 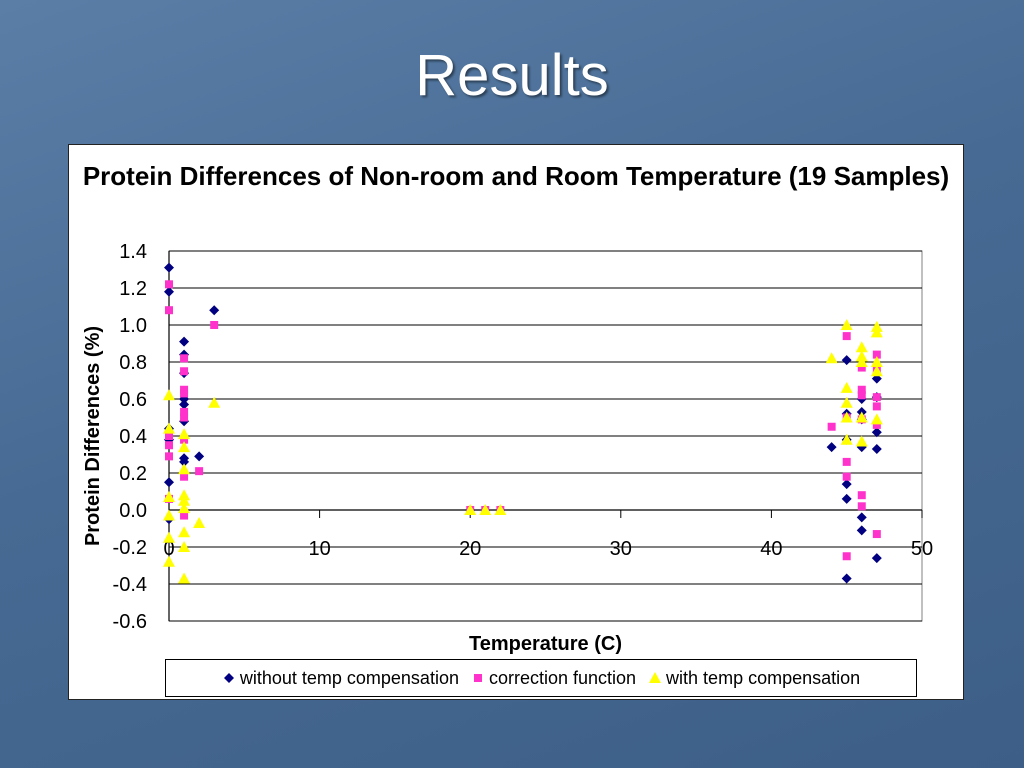 I want to click on legend-item-3: with temp compensation, so click(x=754, y=678).